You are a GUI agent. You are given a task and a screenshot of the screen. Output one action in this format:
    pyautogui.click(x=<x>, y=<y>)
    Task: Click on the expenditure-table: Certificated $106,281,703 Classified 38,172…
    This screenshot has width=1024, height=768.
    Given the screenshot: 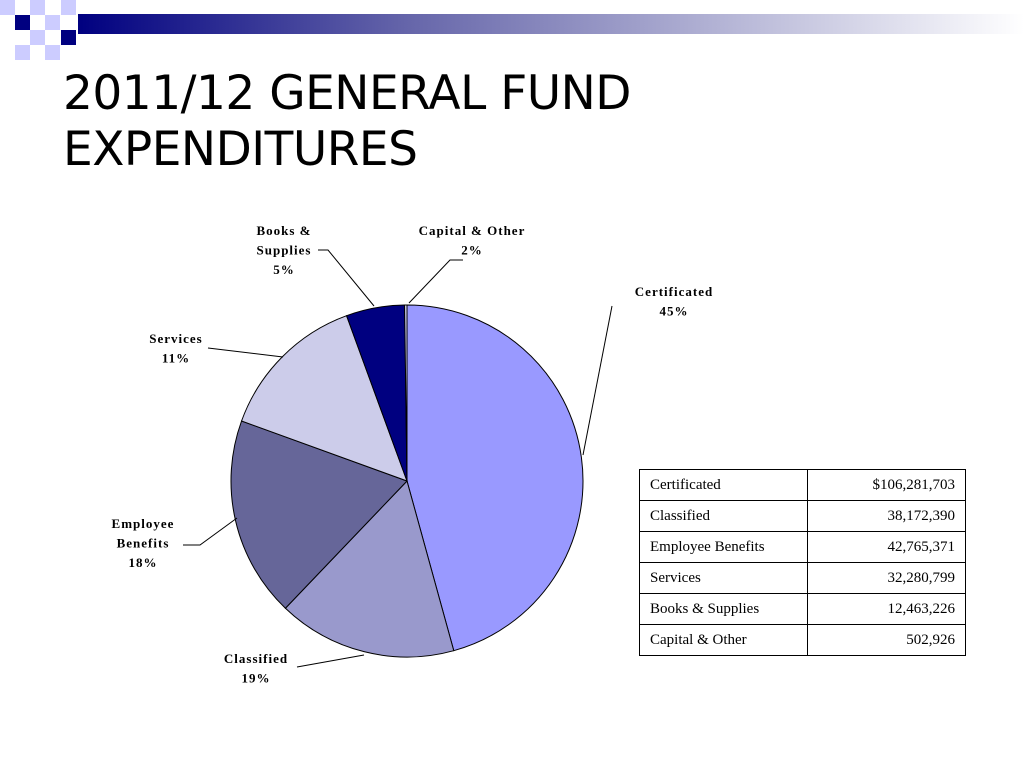 What is the action you would take?
    pyautogui.click(x=802, y=562)
    